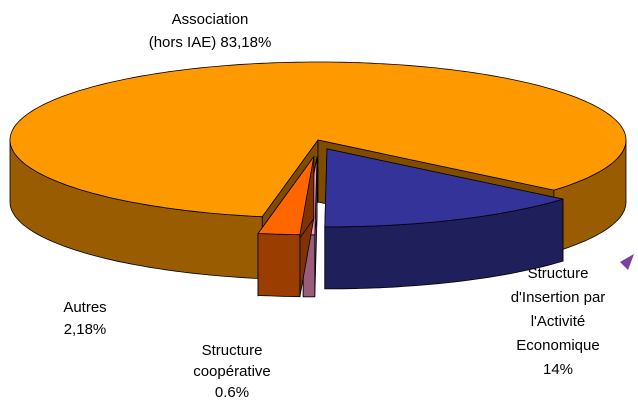 Image resolution: width=638 pixels, height=403 pixels. Describe the element at coordinates (85, 329) in the screenshot. I see `value-label: 2,18%` at that location.